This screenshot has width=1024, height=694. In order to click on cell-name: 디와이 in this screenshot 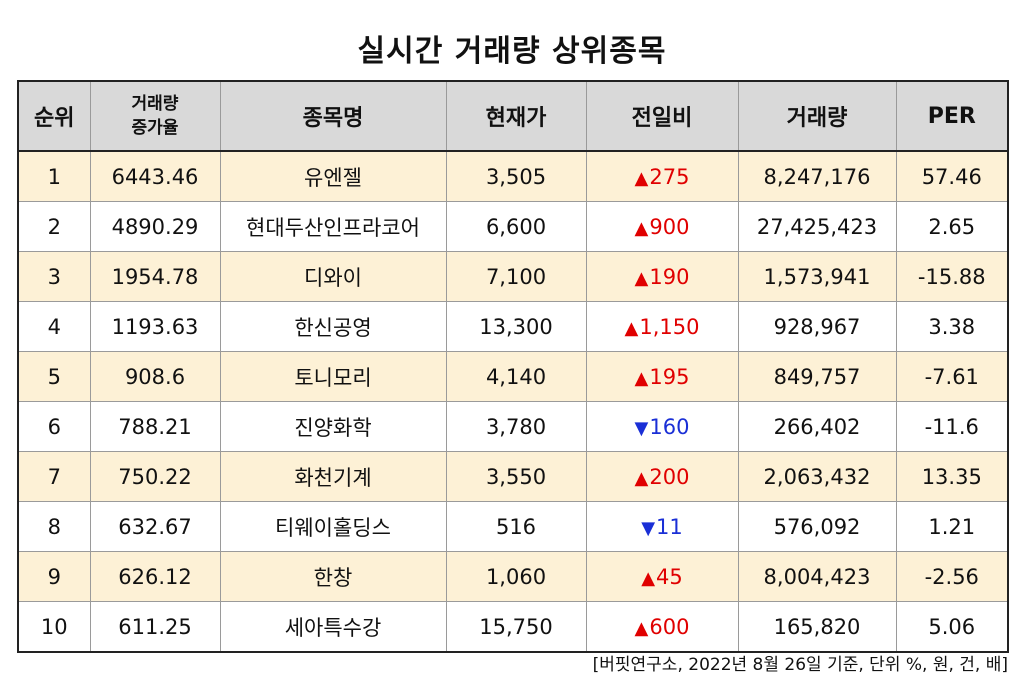, I will do `click(333, 276)`.